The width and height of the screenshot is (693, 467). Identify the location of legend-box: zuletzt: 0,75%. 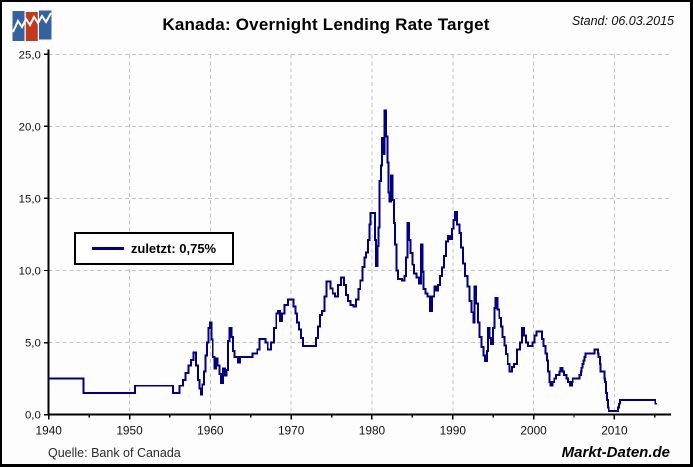
(154, 248).